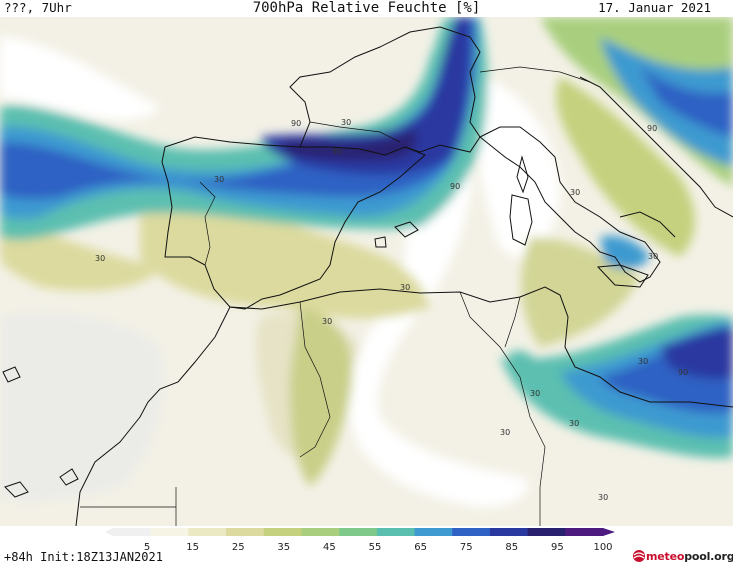  I want to click on legend-tick-label: 45, so click(329, 547).